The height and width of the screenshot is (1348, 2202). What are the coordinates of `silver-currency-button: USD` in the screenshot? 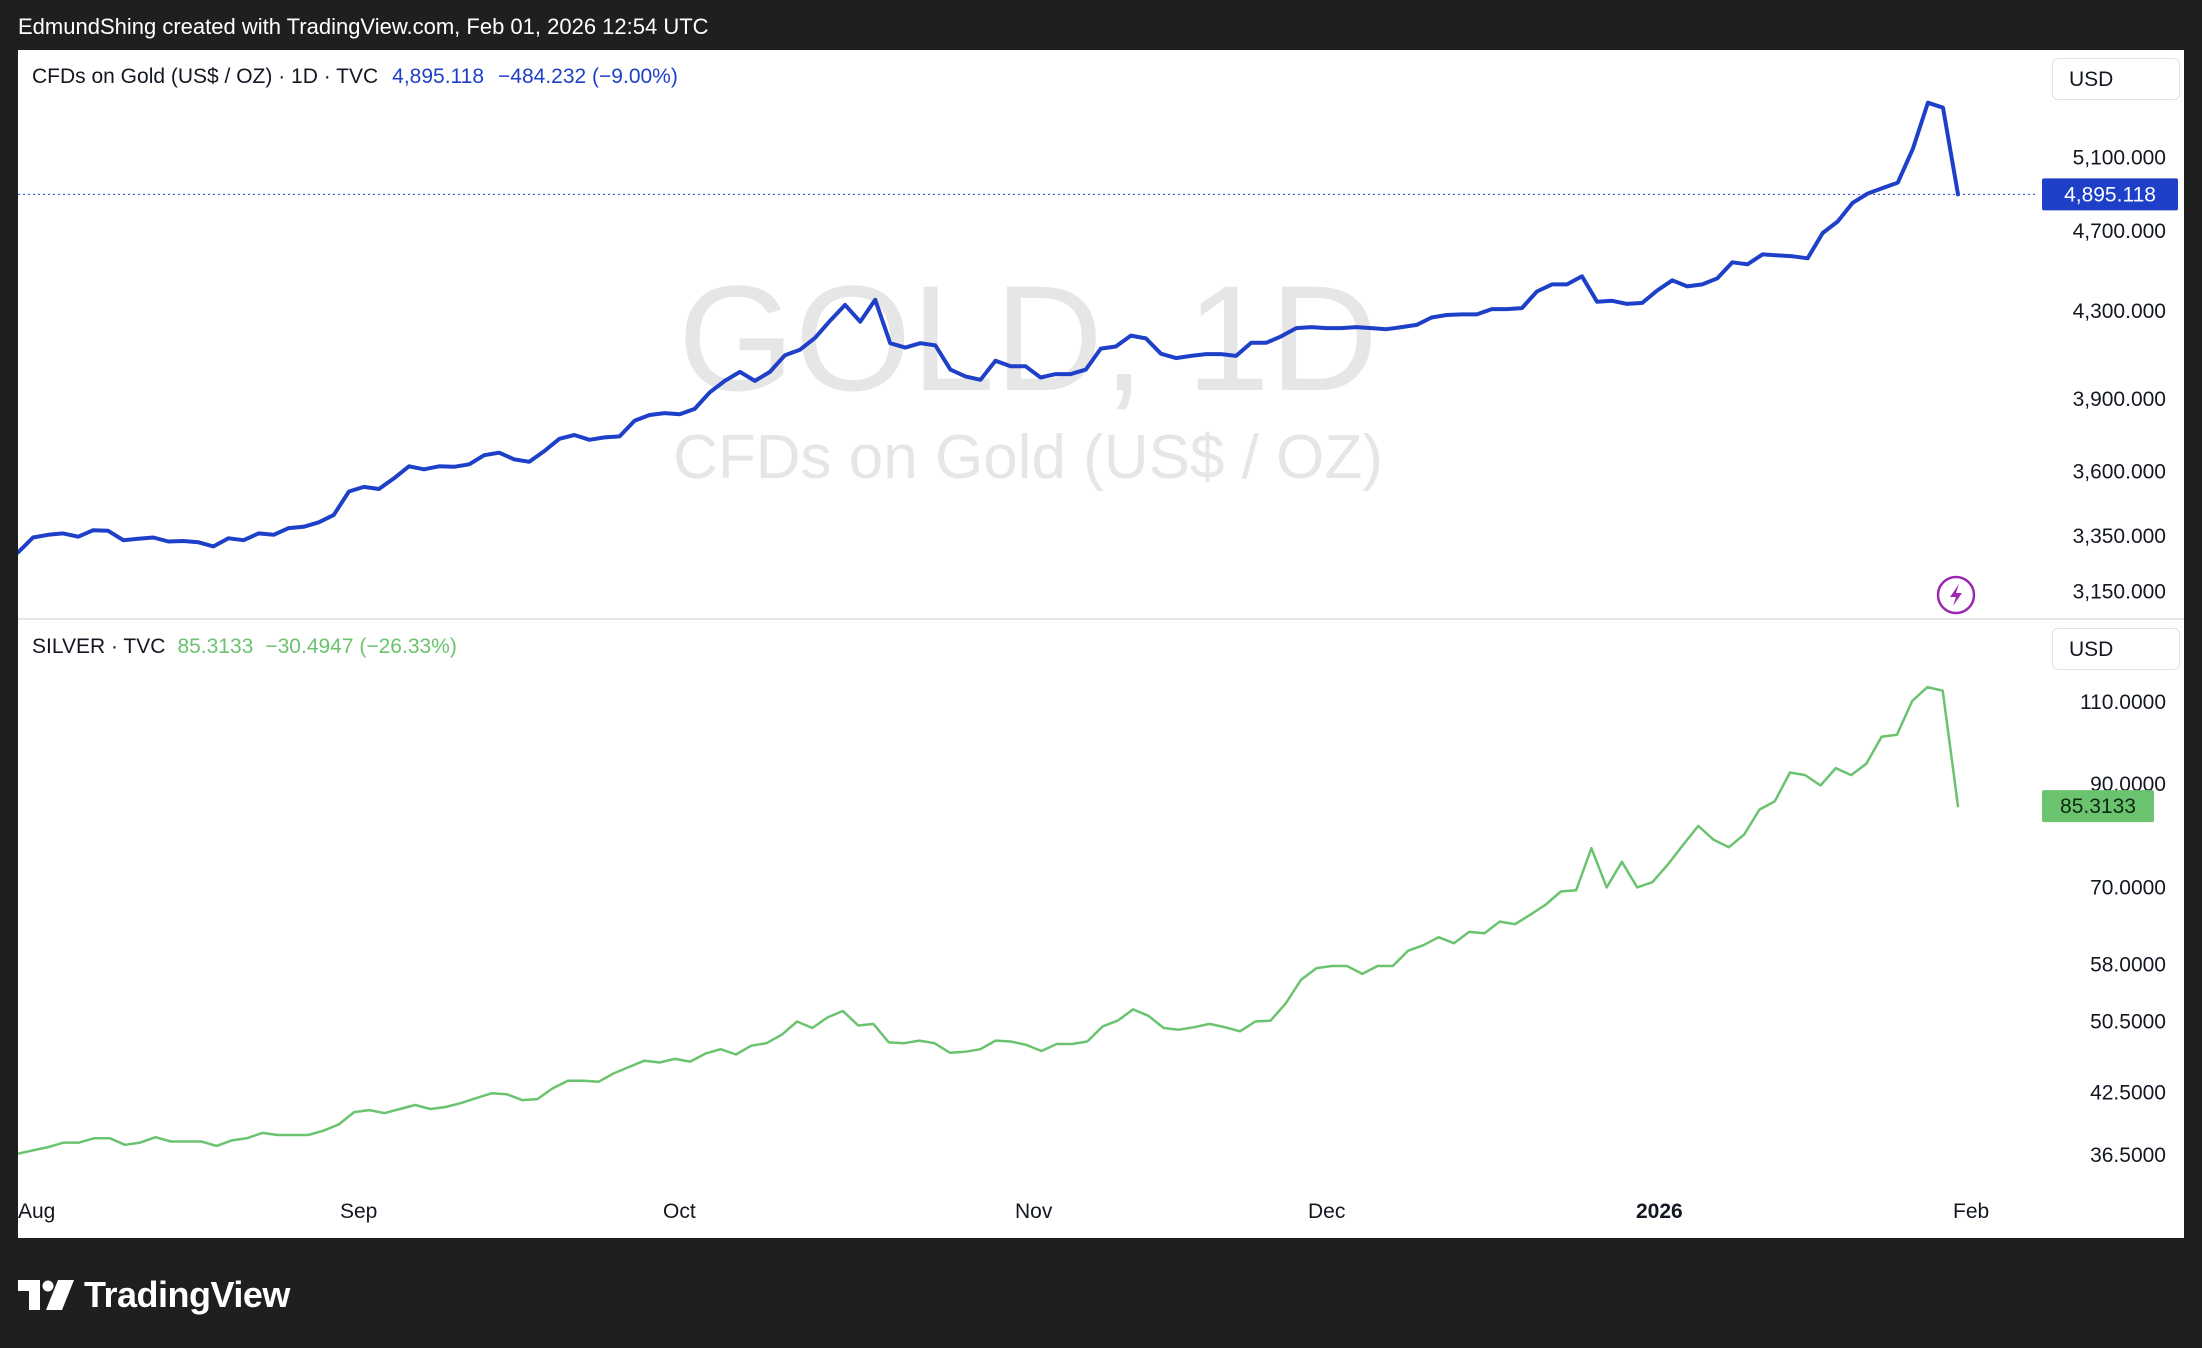 It's located at (2116, 649).